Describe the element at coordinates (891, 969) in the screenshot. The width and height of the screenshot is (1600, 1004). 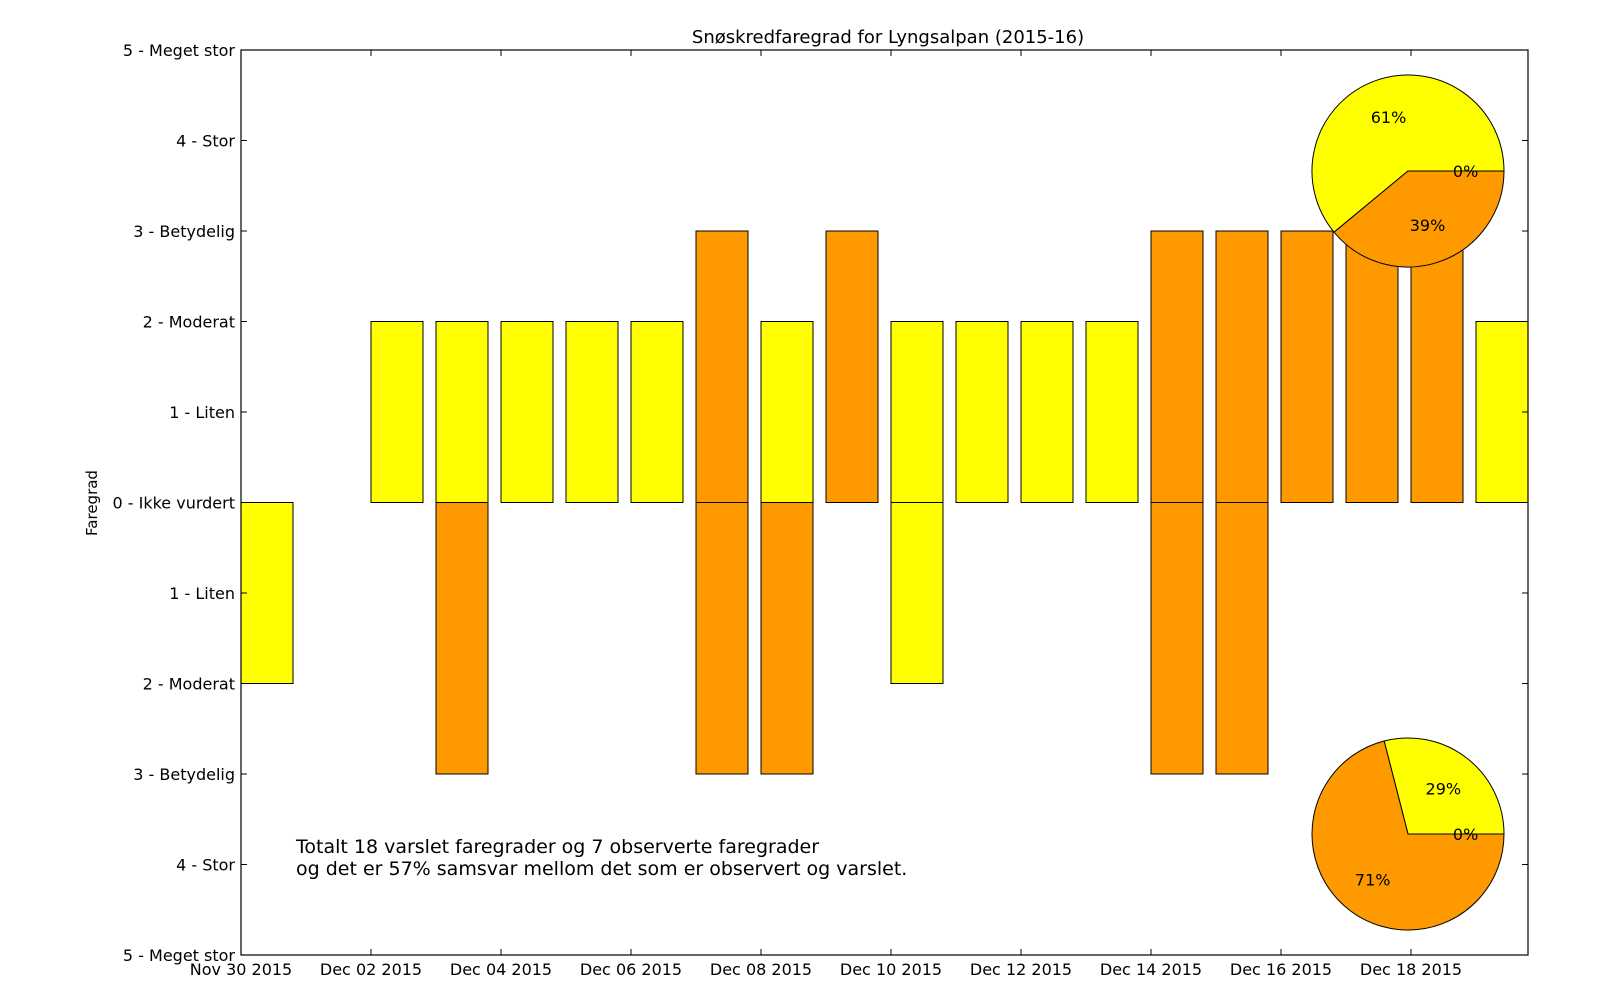
I see `x-tick-label: Dec 10 2015` at that location.